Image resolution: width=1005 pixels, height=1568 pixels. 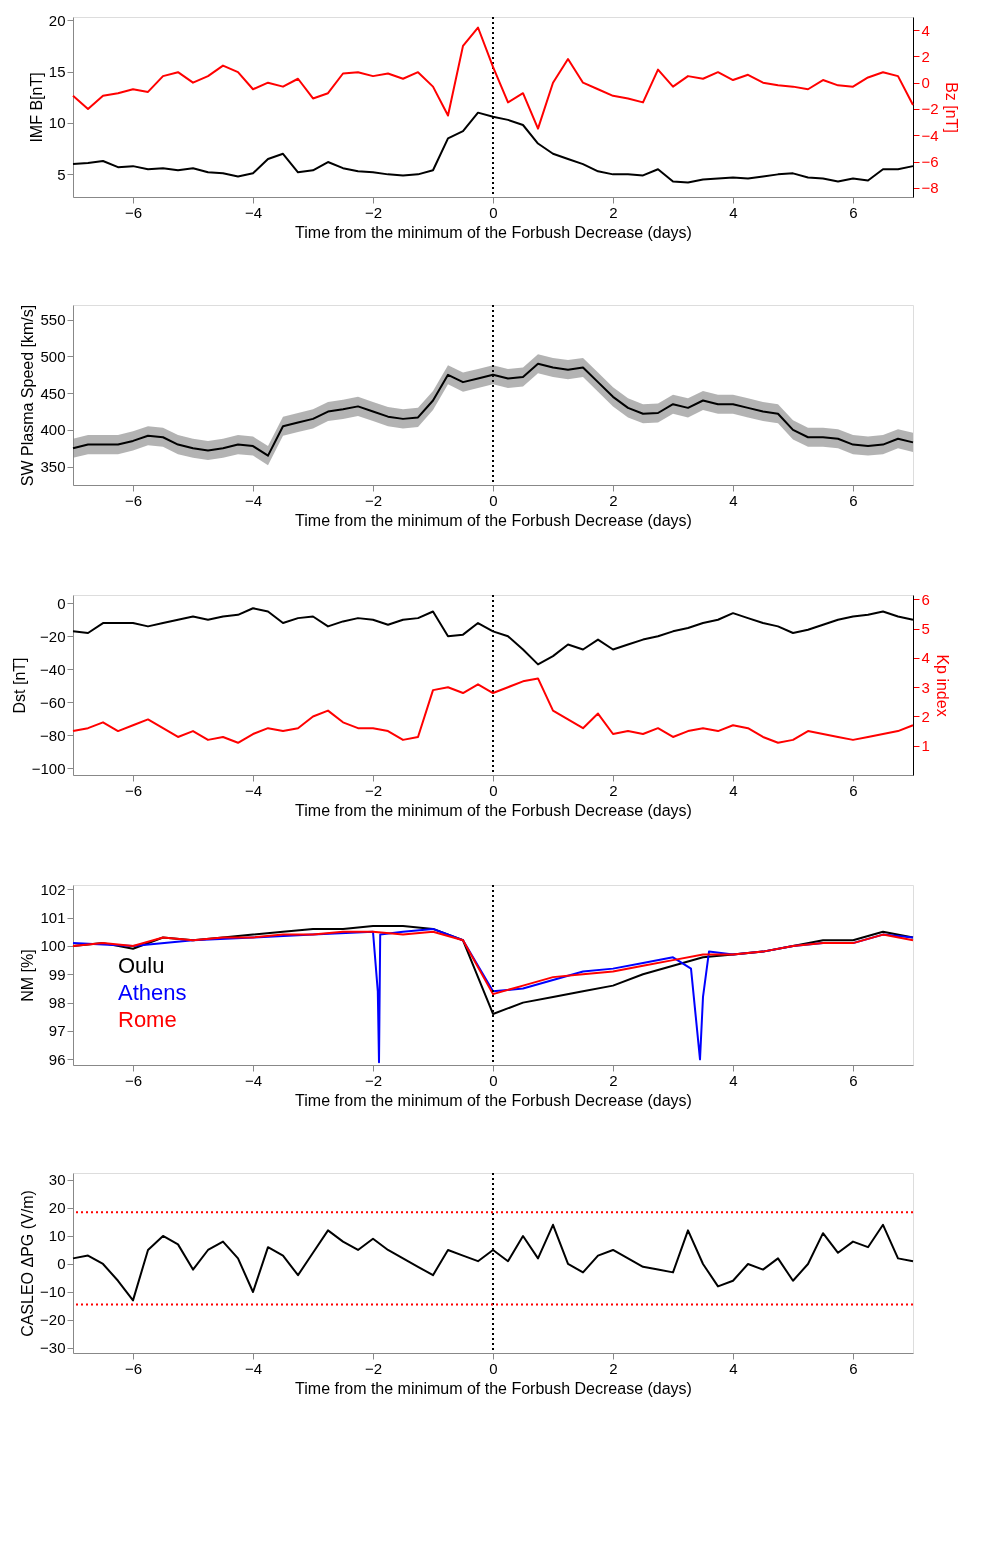 I want to click on y2-tick-label: 5, so click(x=925, y=629).